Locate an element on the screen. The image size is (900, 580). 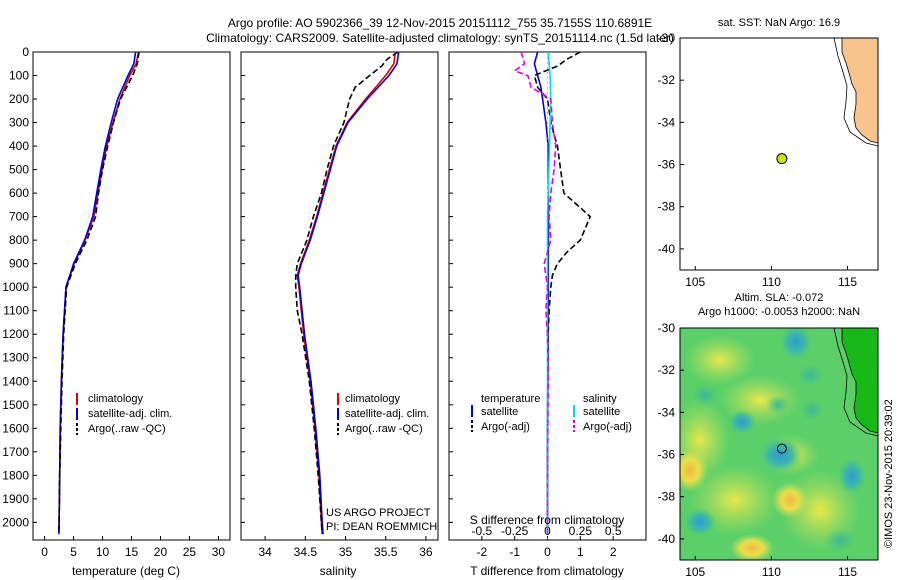
x-tick-label: 30 is located at coordinates (219, 552).